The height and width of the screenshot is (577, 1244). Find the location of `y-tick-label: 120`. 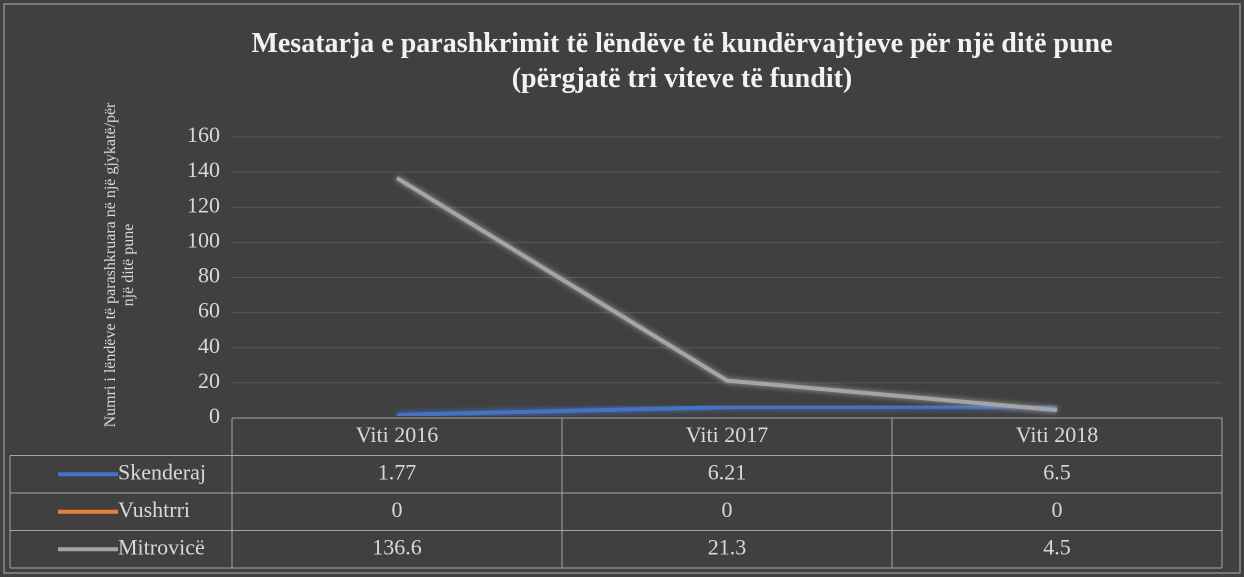

y-tick-label: 120 is located at coordinates (203, 204).